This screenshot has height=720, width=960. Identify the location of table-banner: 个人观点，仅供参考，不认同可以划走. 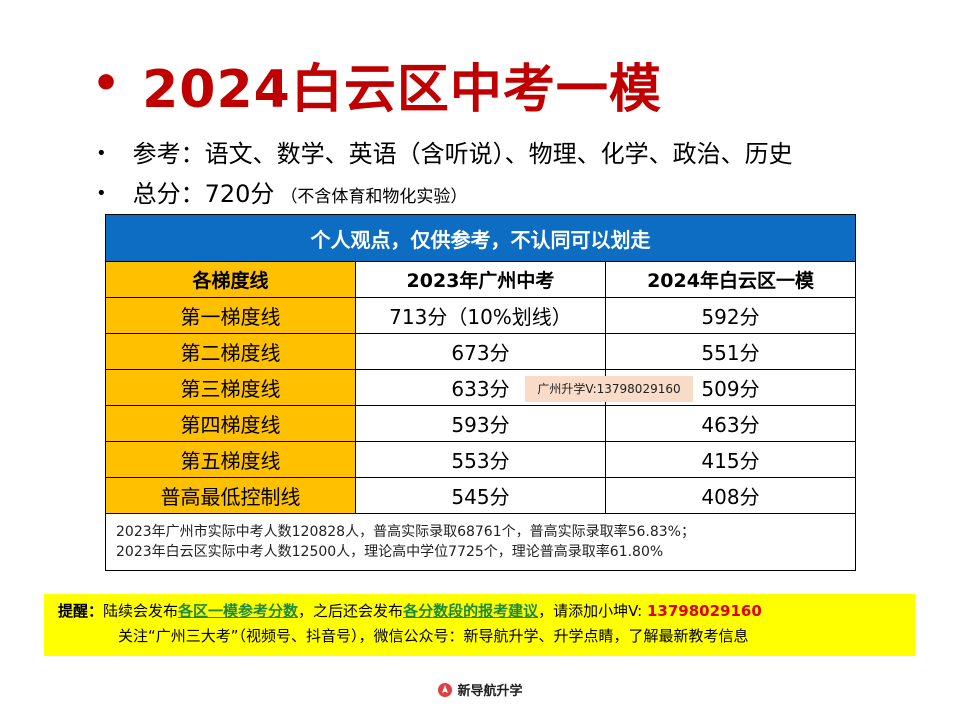
(480, 238).